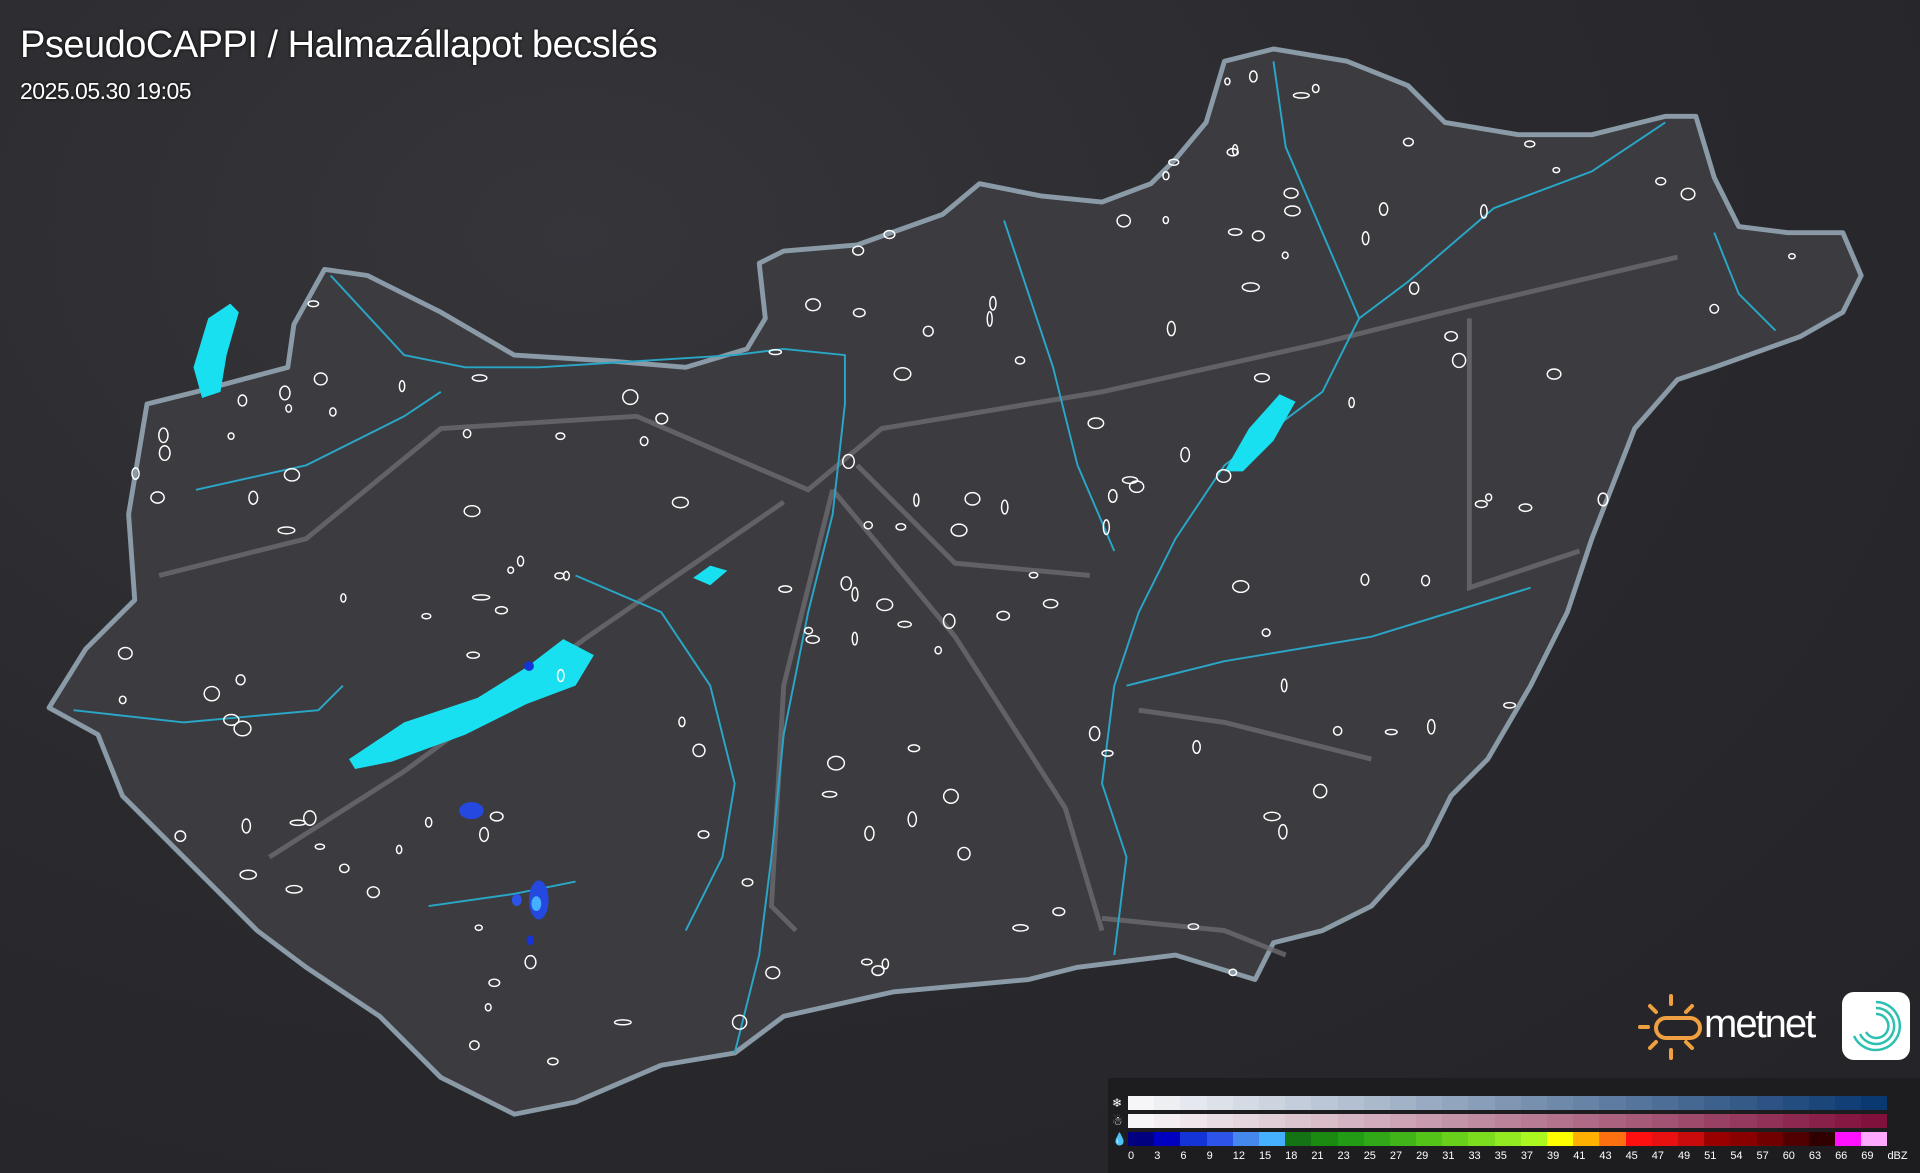  Describe the element at coordinates (471, 704) in the screenshot. I see `lake-balaton` at that location.